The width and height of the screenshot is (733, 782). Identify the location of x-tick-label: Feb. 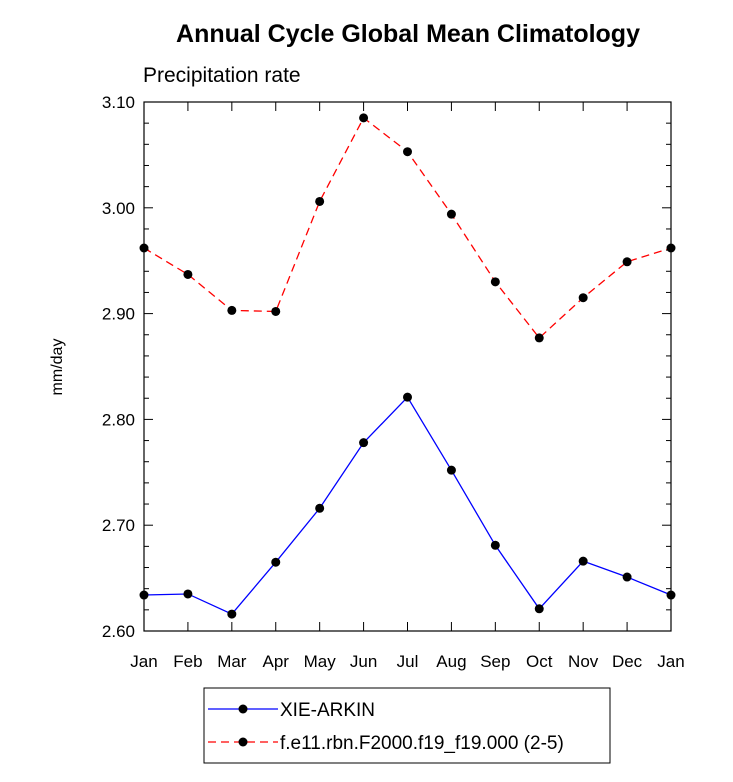
(187, 661).